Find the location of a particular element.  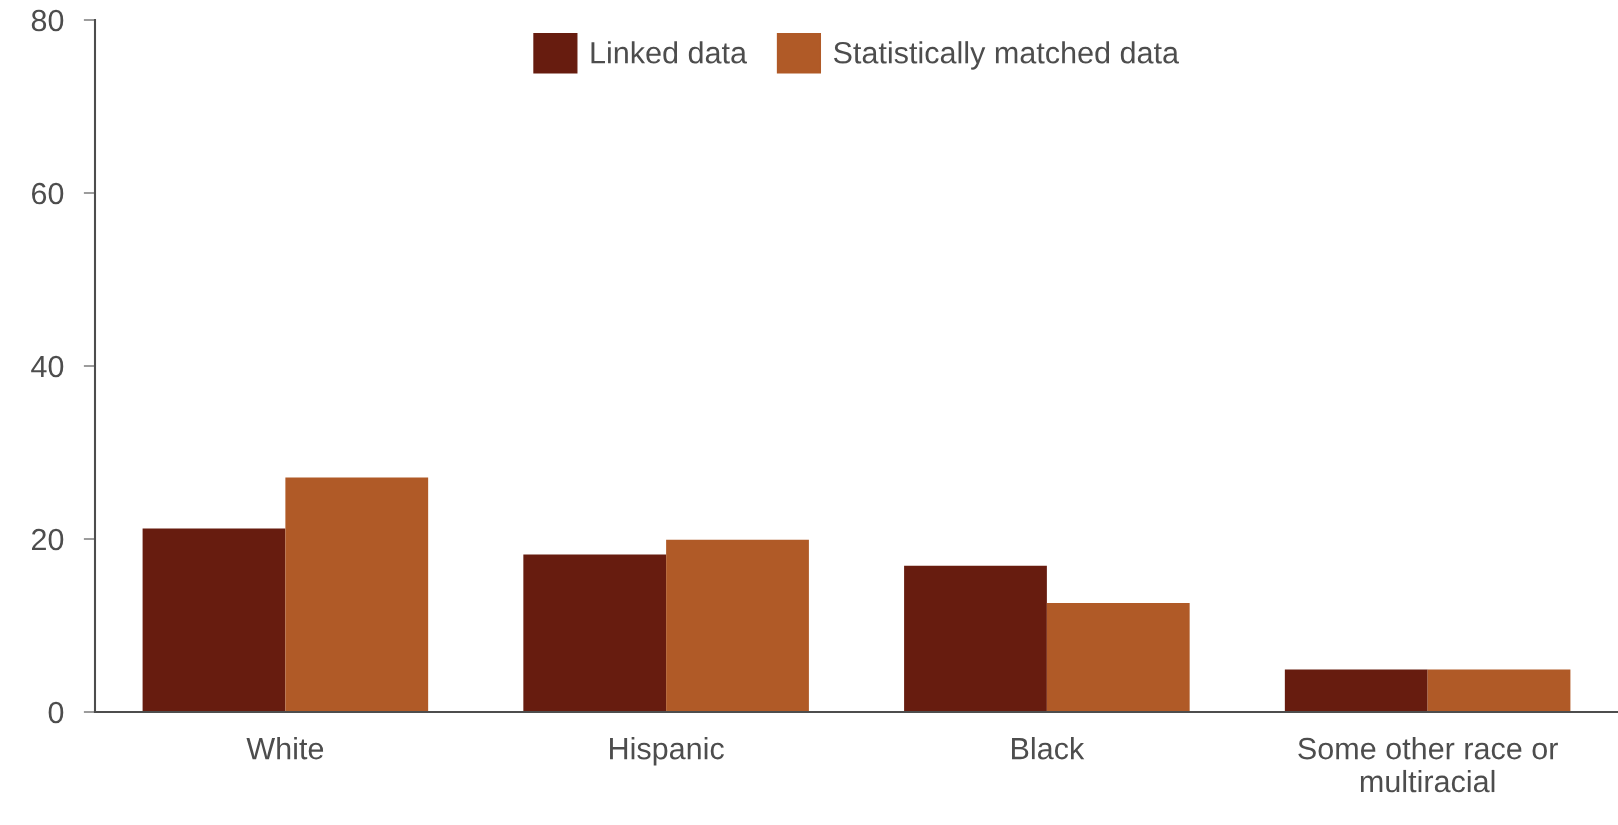

y-tick-label: 60 is located at coordinates (48, 193).